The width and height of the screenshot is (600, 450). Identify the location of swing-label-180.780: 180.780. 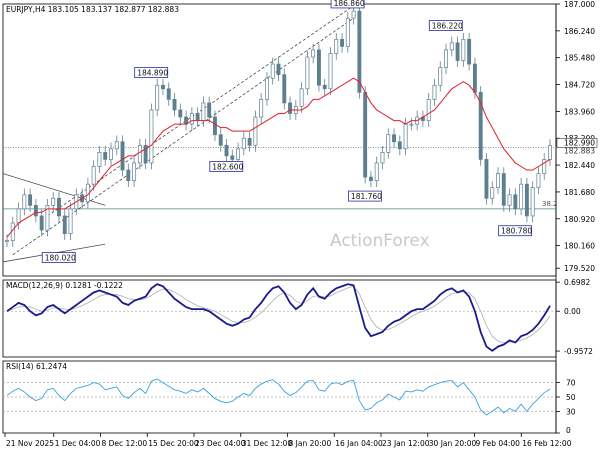
(515, 231).